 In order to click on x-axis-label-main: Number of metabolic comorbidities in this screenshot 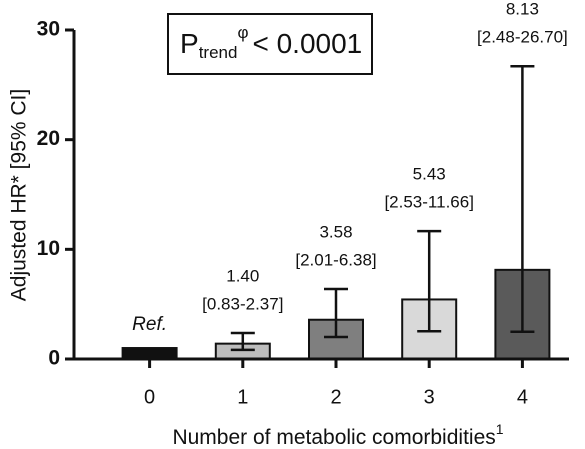, I will do `click(333, 437)`.